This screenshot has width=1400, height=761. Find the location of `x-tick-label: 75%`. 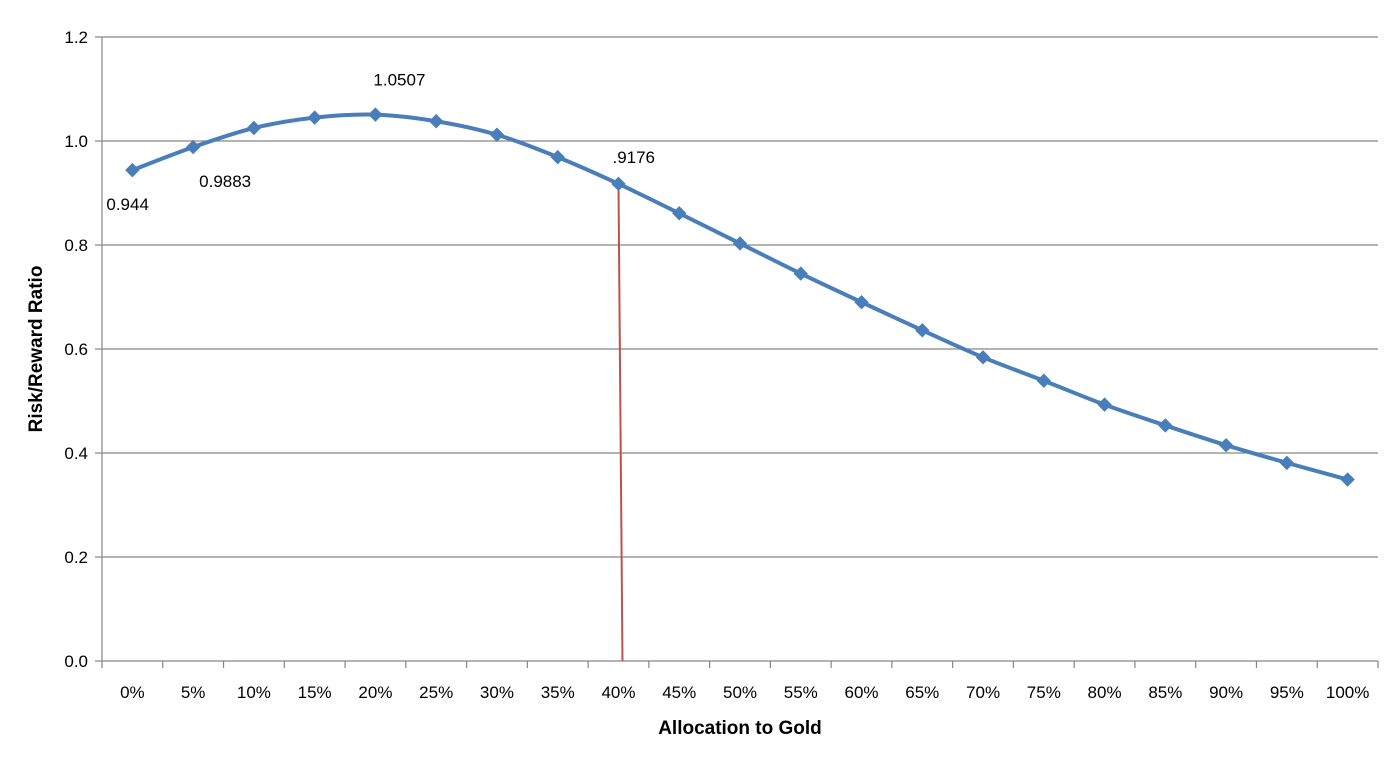

x-tick-label: 75% is located at coordinates (1044, 692).